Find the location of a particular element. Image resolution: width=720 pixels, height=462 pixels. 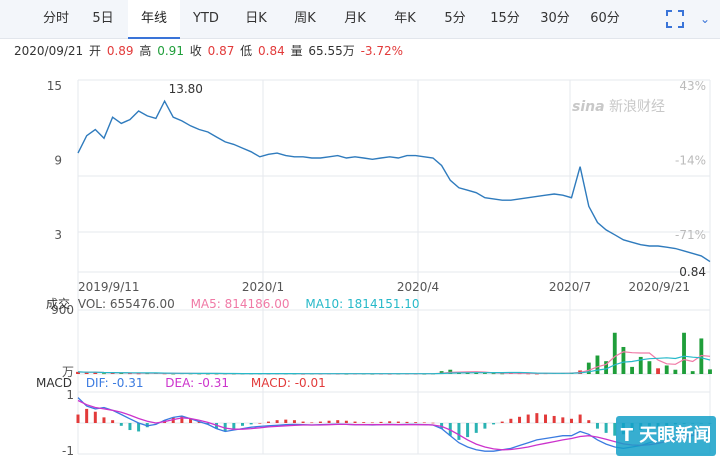

dif-legend: DIF: -0.31 is located at coordinates (114, 383).